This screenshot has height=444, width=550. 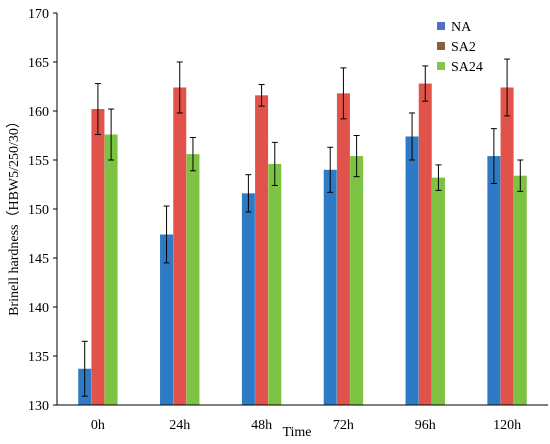 What do you see at coordinates (425, 425) in the screenshot?
I see `x-tick-label: 96h` at bounding box center [425, 425].